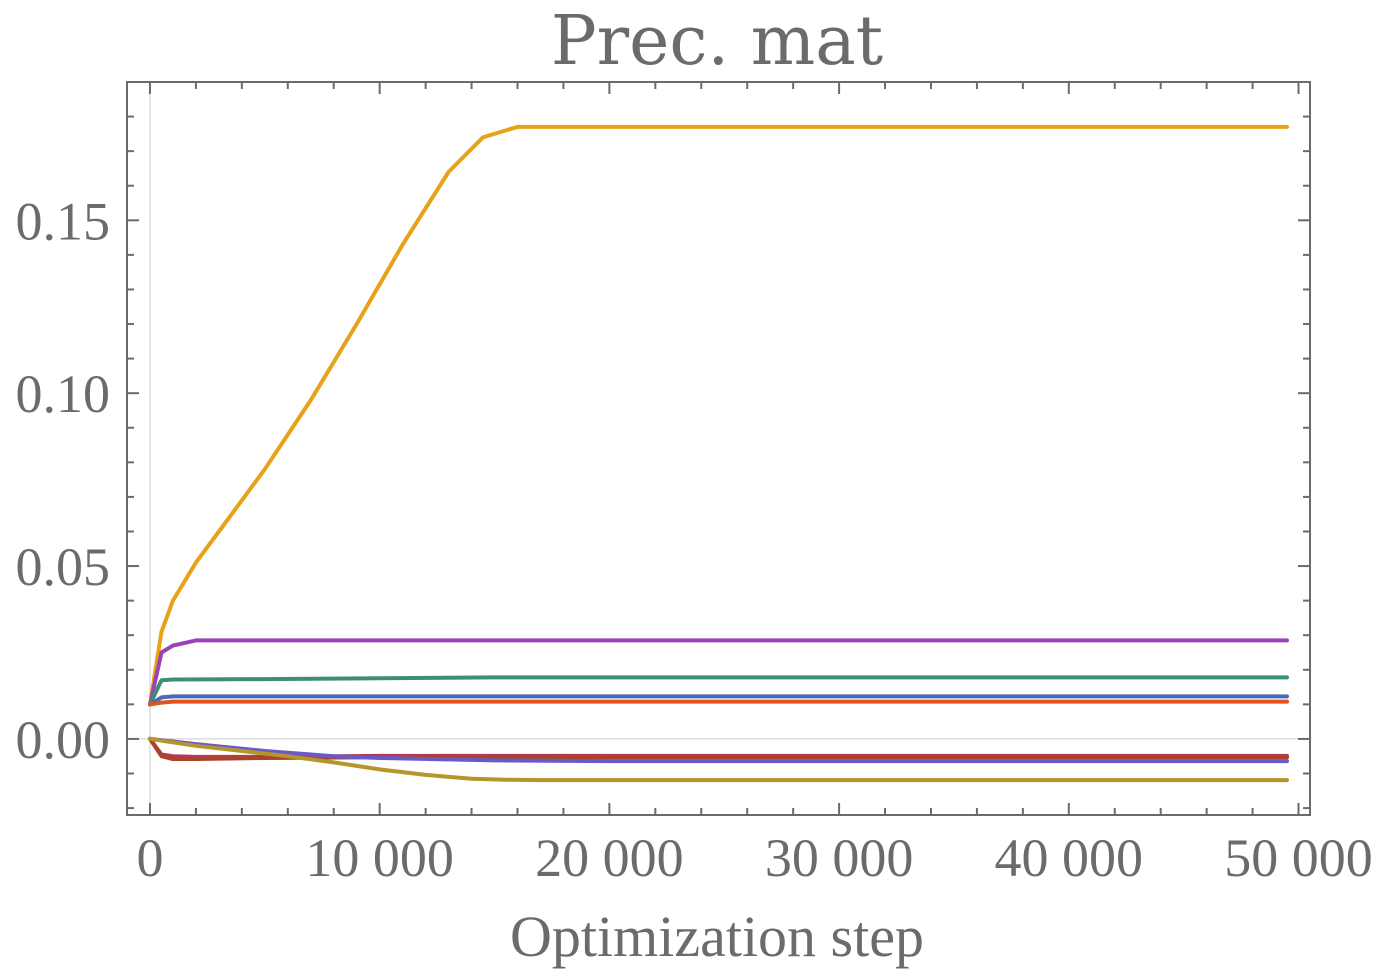 Image resolution: width=1389 pixels, height=975 pixels. Describe the element at coordinates (379, 858) in the screenshot. I see `x-tick-label: 10 000` at that location.